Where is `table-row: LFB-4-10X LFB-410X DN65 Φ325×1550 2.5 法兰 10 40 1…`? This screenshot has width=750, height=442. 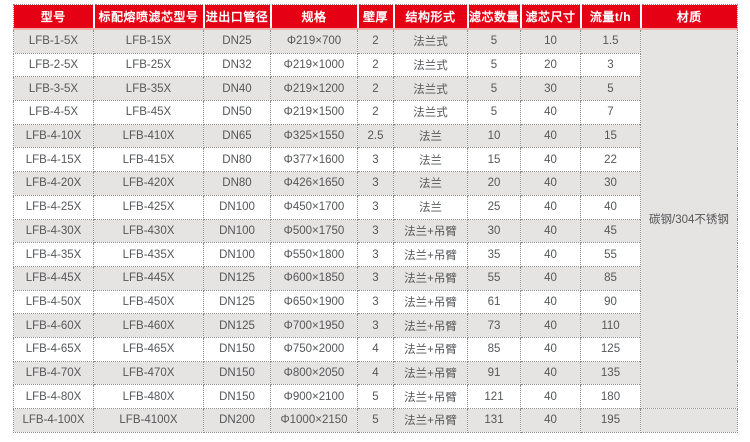
table-row: LFB-4-10X LFB-410X DN65 Φ325×1550 2.5 法兰 10 40 1… is located at coordinates (375, 136).